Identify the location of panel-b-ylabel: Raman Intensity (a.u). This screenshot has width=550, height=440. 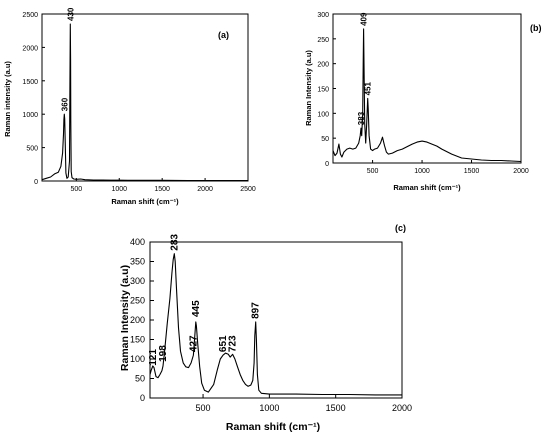
(308, 88).